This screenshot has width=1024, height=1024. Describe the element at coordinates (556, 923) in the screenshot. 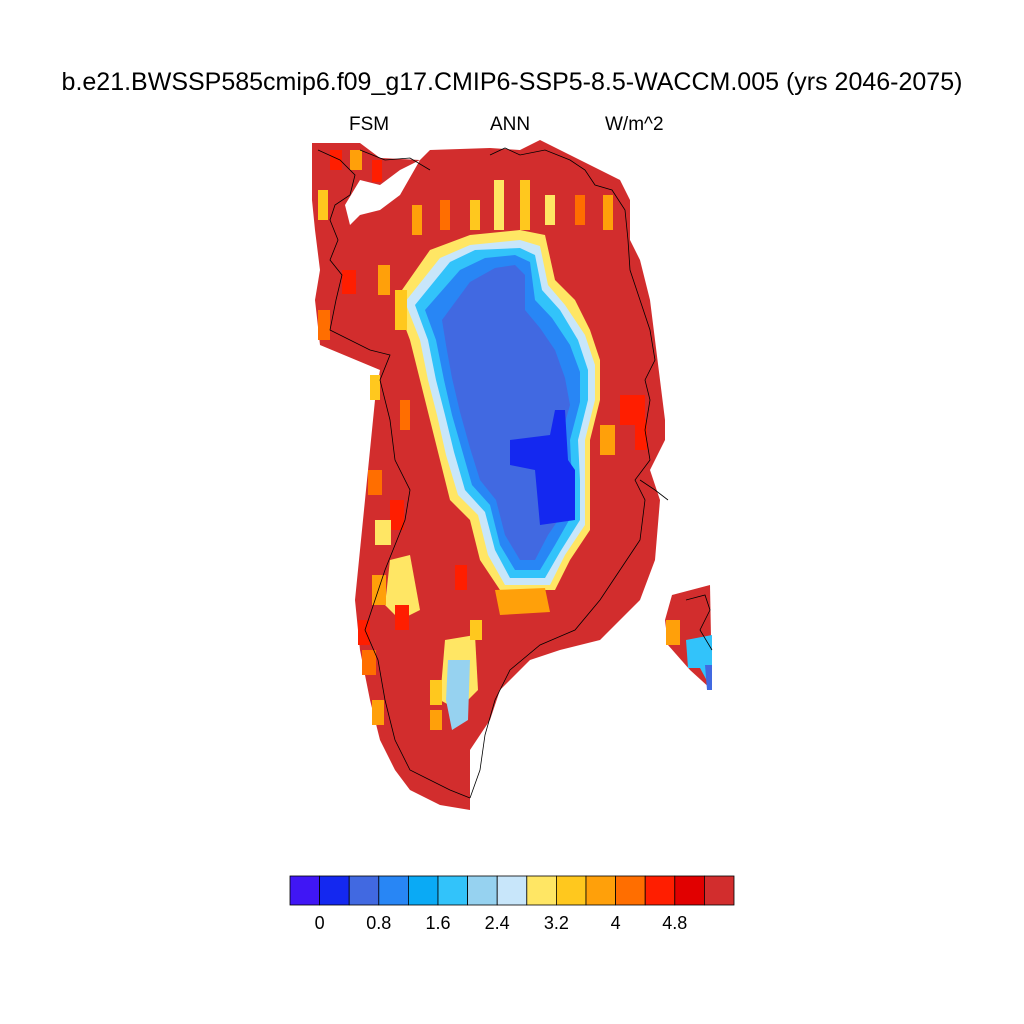

I see `colorbar-tick-label: 3.2` at that location.